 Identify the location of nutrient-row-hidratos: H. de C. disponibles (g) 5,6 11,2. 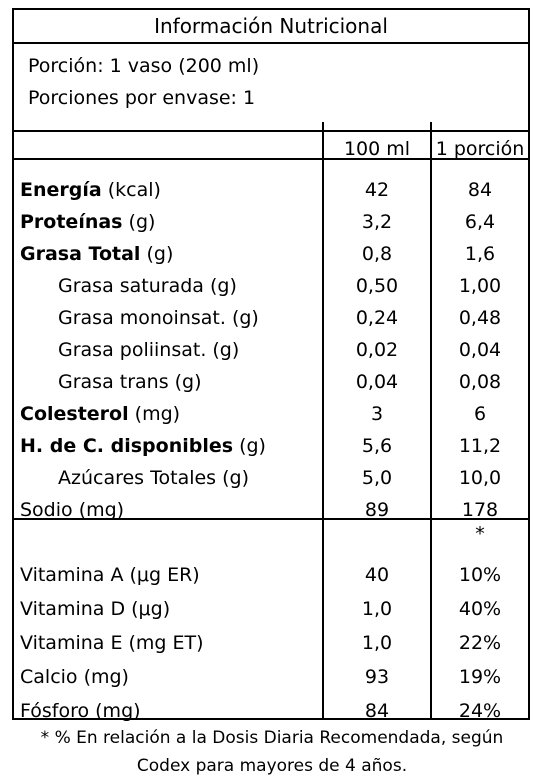
(271, 446).